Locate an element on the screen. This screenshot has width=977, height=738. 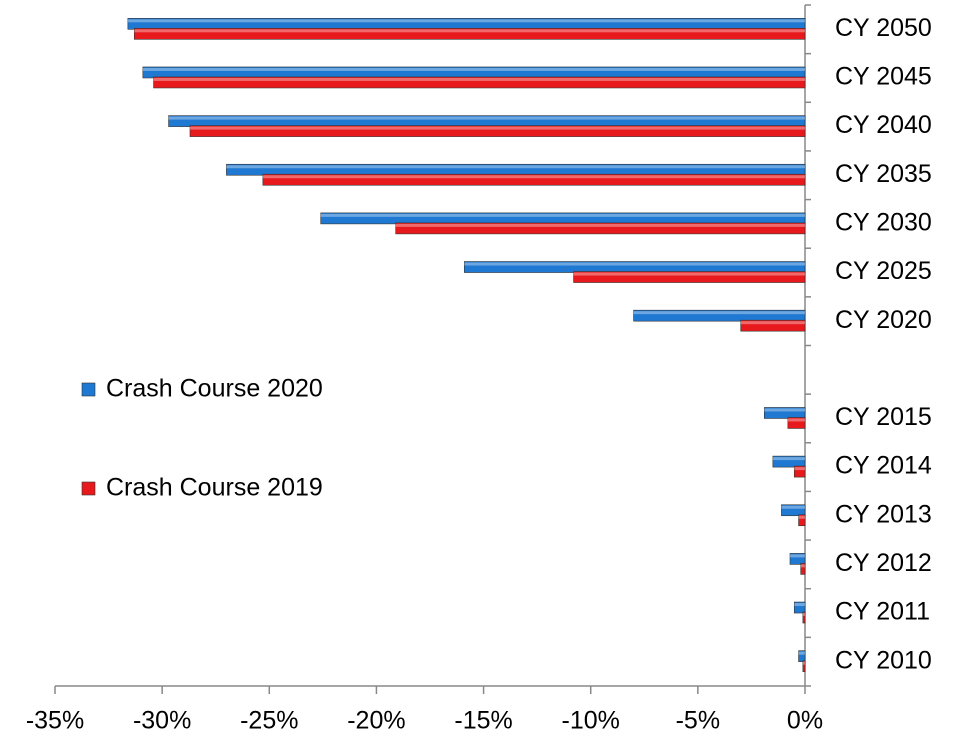
legend-label: Crash Course 2019 is located at coordinates (214, 488).